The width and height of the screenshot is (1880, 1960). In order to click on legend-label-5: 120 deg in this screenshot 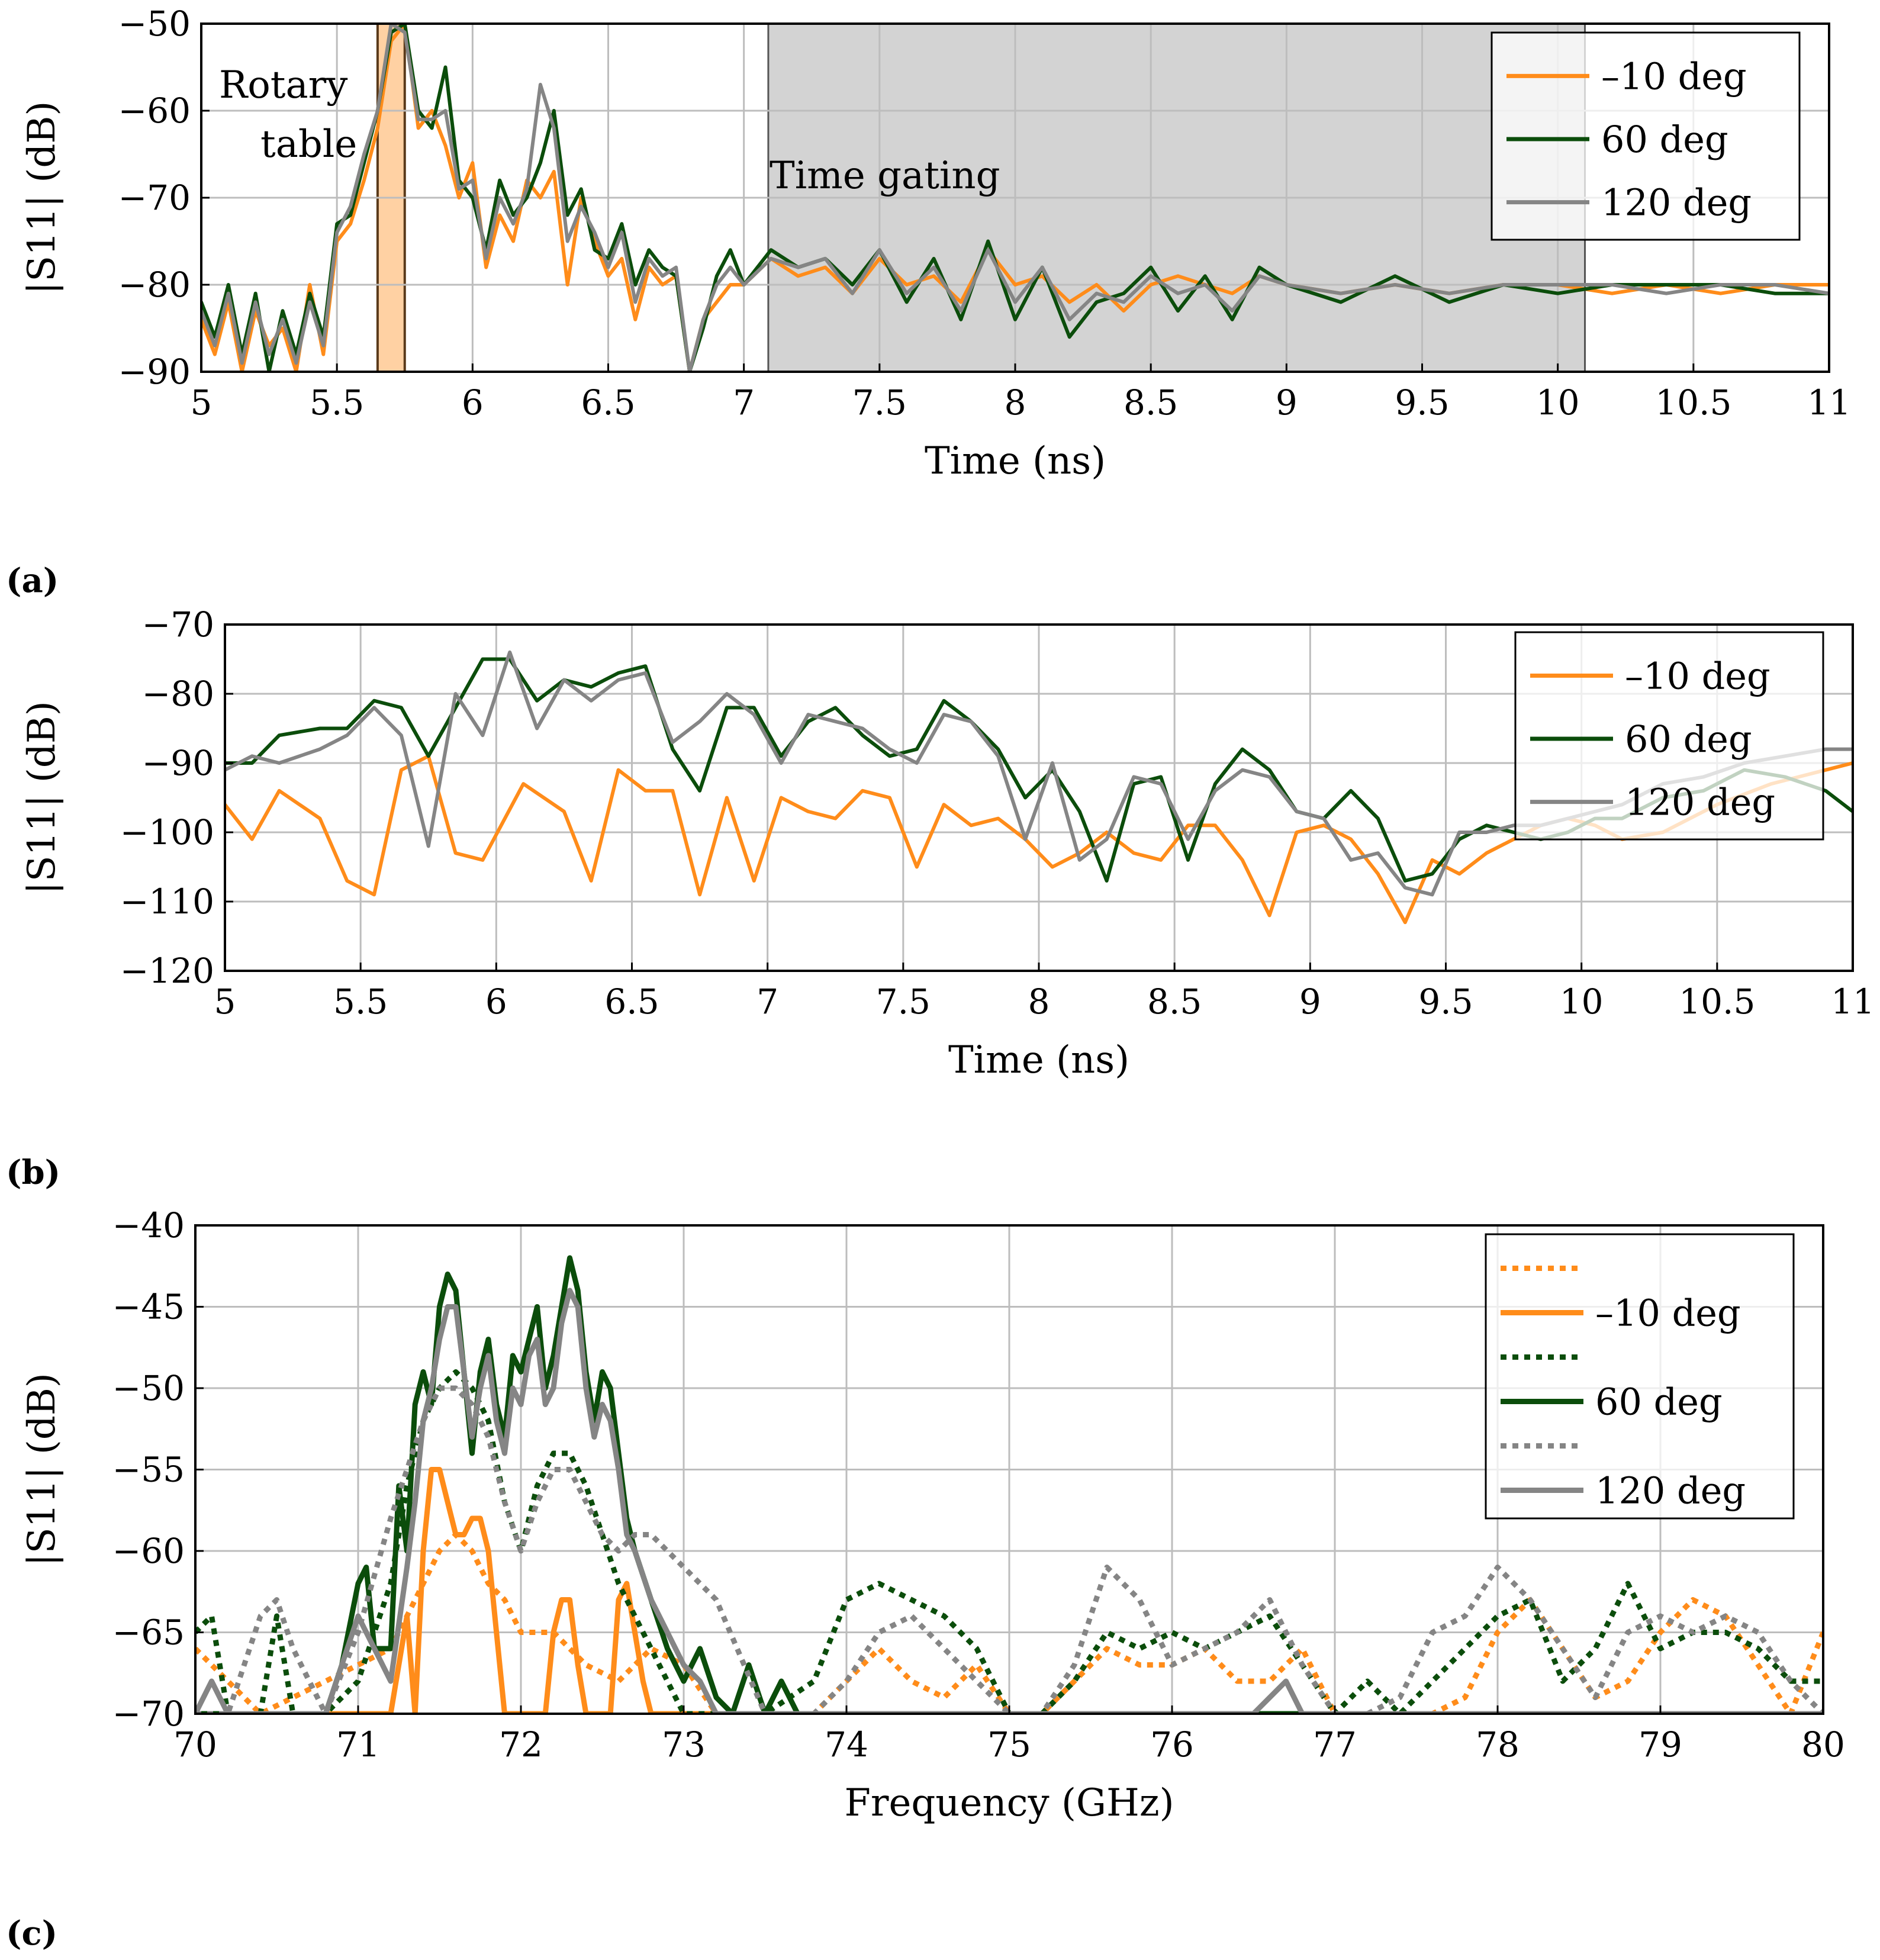, I will do `click(1670, 1490)`.